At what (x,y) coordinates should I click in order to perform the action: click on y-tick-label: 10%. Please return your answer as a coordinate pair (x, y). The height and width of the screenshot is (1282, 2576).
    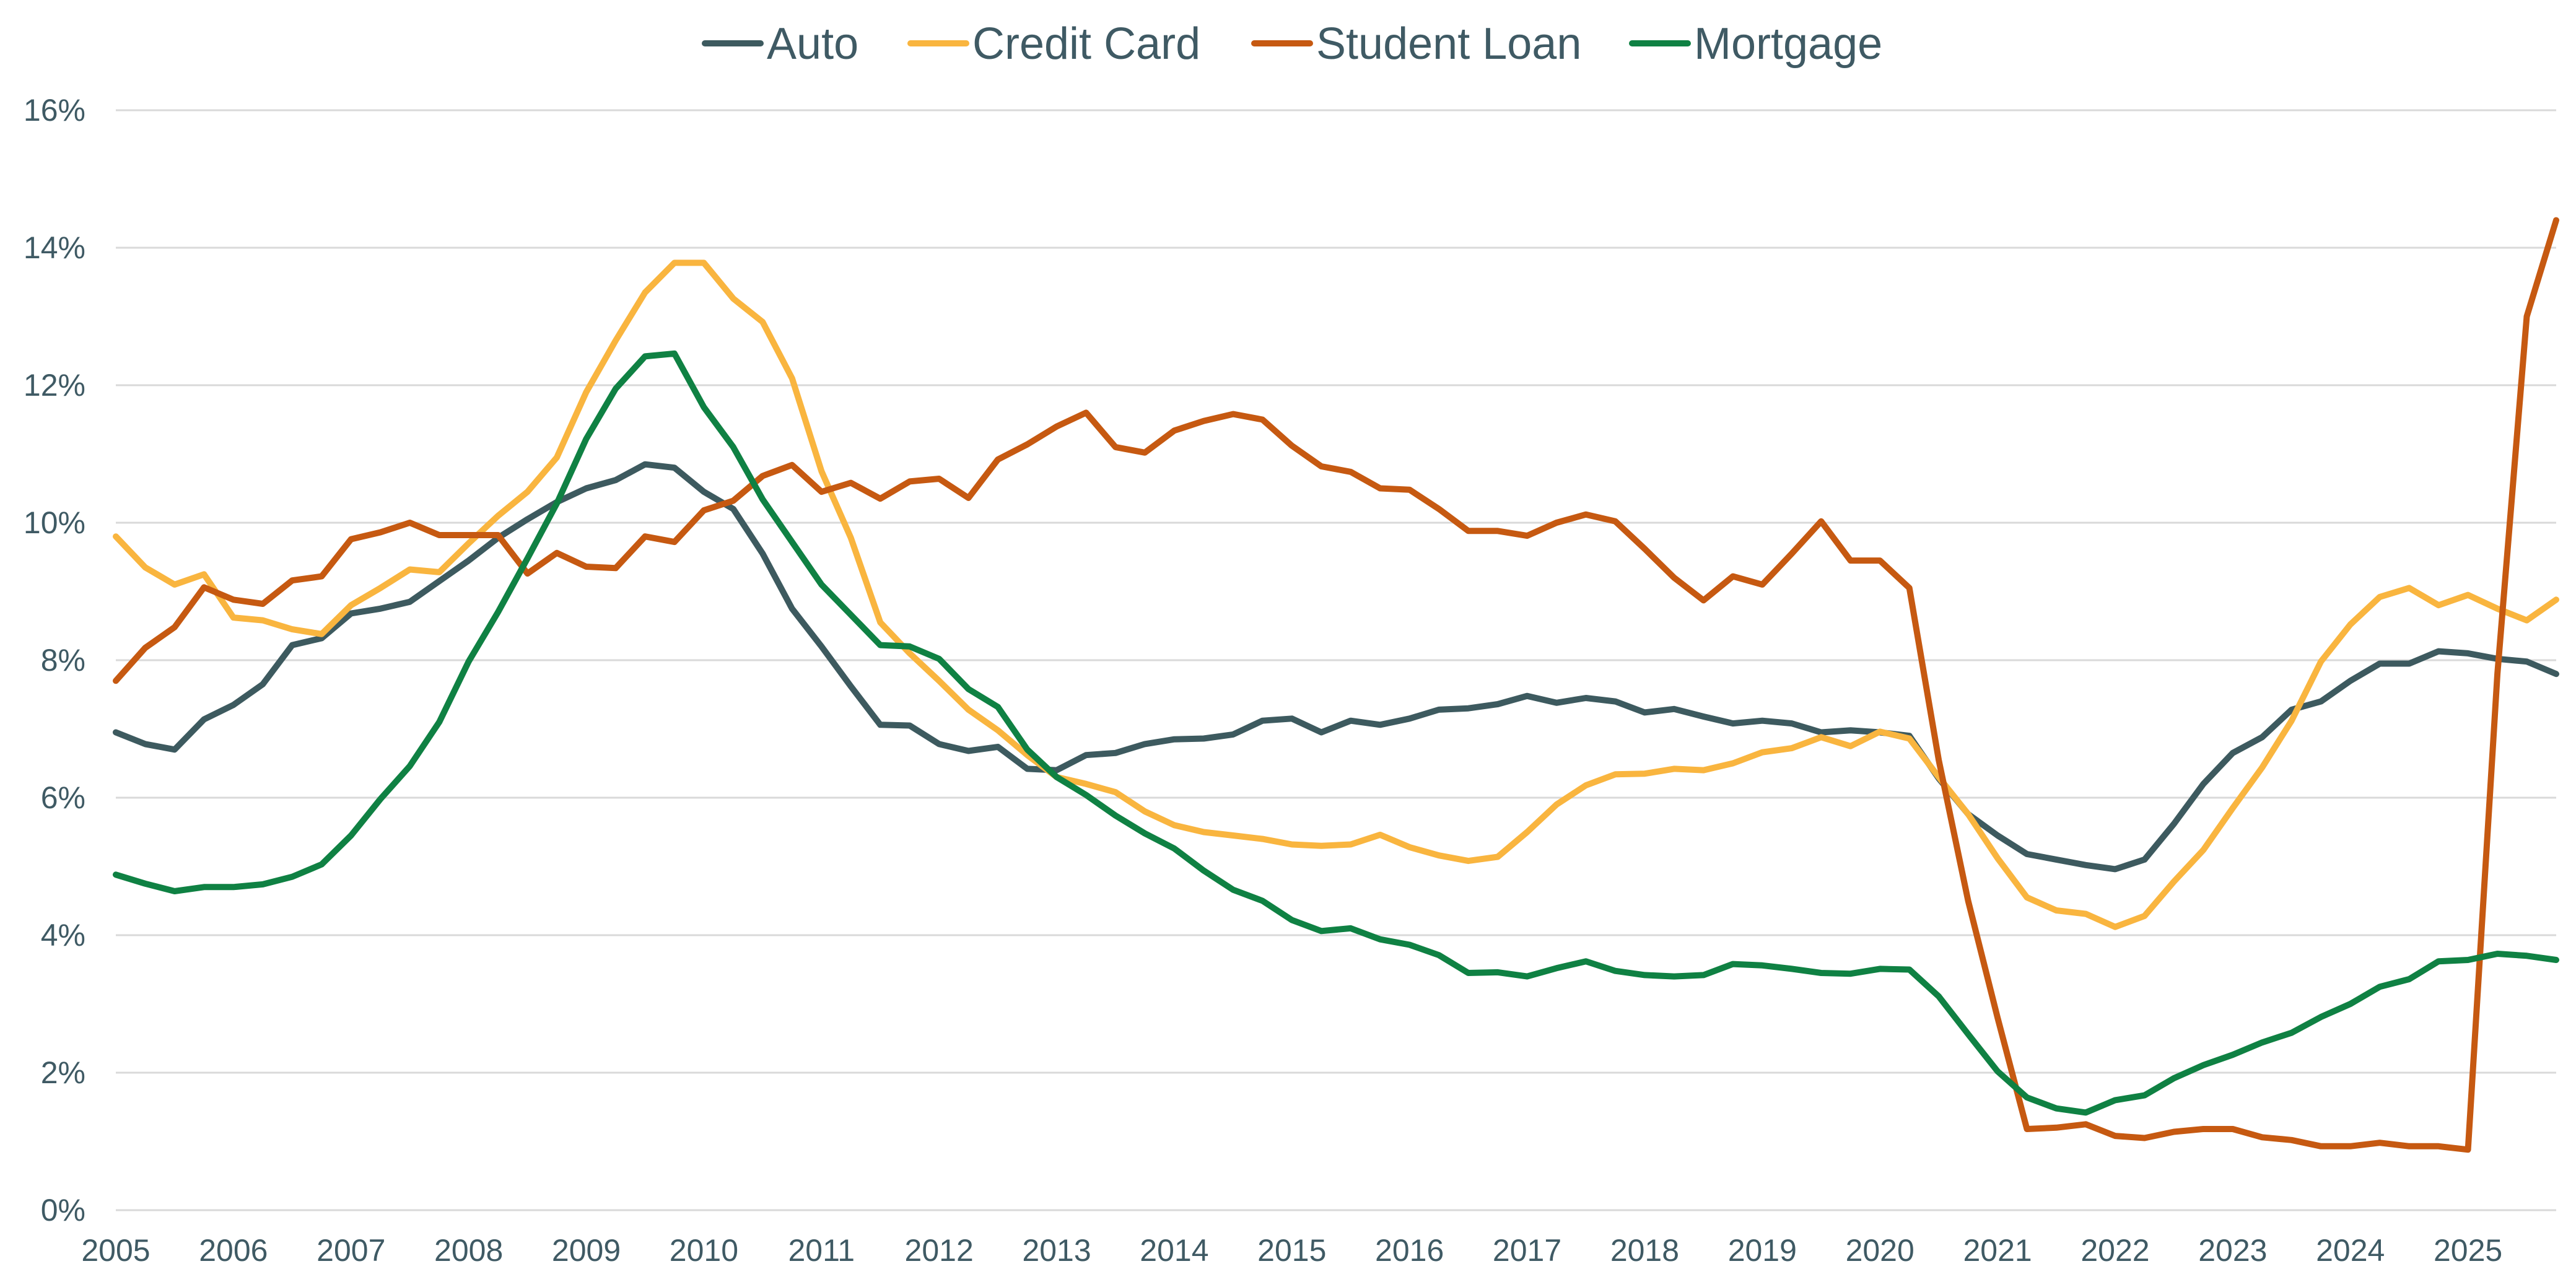
    Looking at the image, I should click on (54, 522).